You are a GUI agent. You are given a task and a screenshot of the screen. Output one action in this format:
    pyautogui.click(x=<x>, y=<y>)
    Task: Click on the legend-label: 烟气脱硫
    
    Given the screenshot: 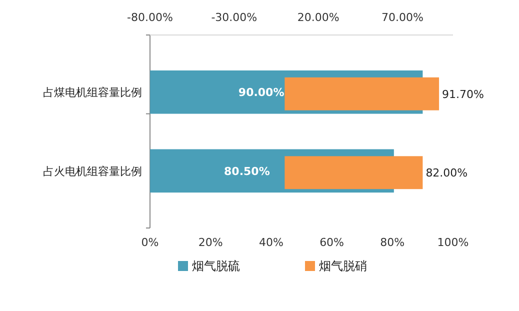 What is the action you would take?
    pyautogui.click(x=216, y=266)
    